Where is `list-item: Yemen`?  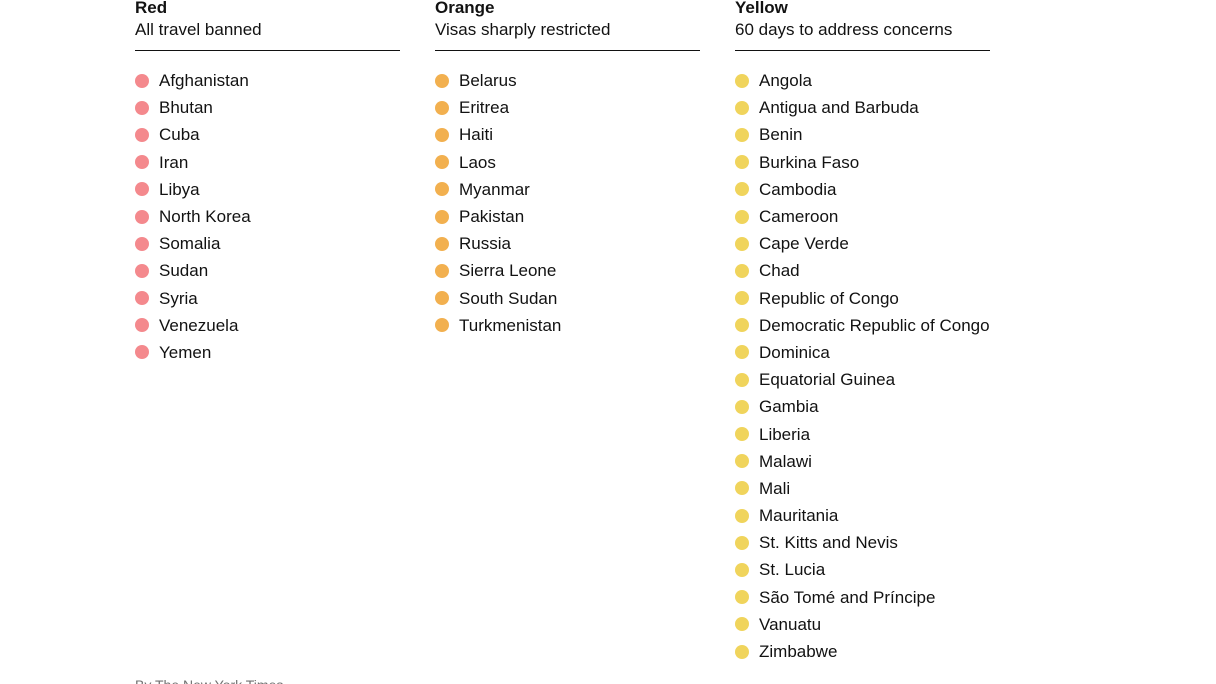 list-item: Yemen is located at coordinates (280, 352).